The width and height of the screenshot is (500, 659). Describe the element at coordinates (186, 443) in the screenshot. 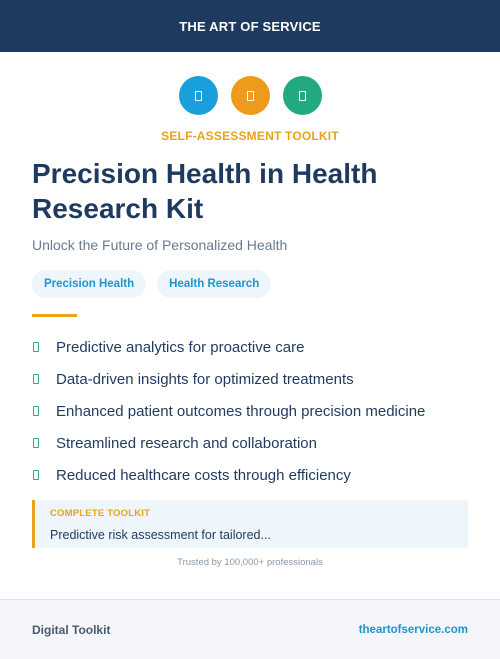

I see `feature-text: Streamlined research and collaboration` at that location.